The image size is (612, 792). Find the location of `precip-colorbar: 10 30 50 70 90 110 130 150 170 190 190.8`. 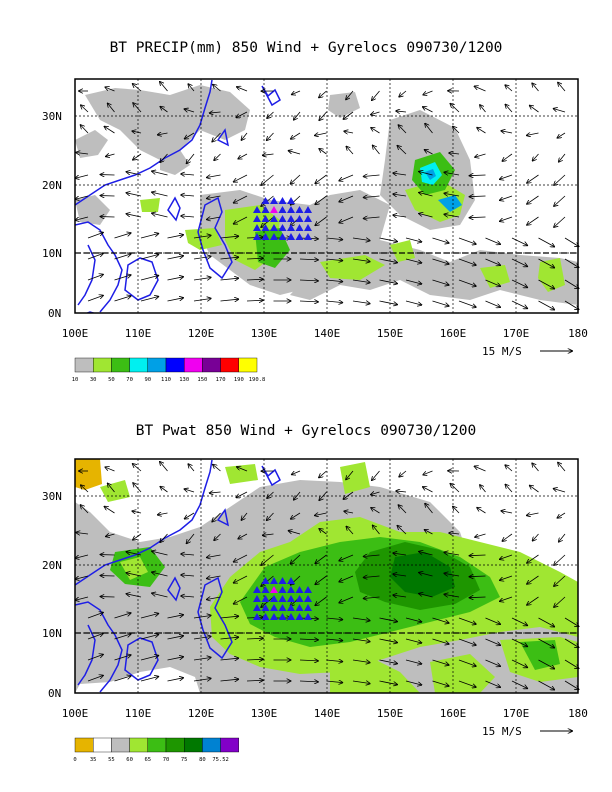

precip-colorbar: 10 30 50 70 90 110 130 150 170 190 190.8 is located at coordinates (168, 370).